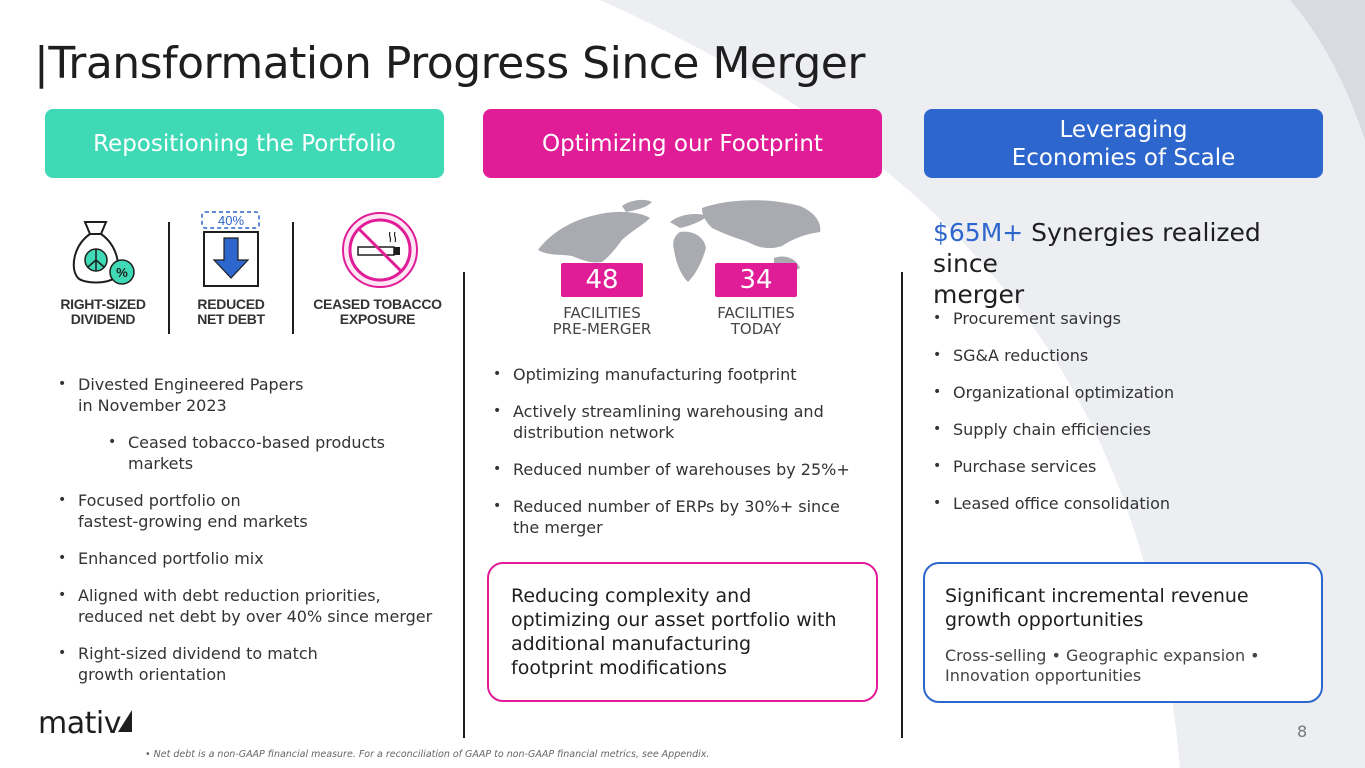 Image resolution: width=1365 pixels, height=768 pixels. Describe the element at coordinates (377, 311) in the screenshot. I see `icon-label-tobacco: CEASED TOBACCO EXPOSURE` at that location.